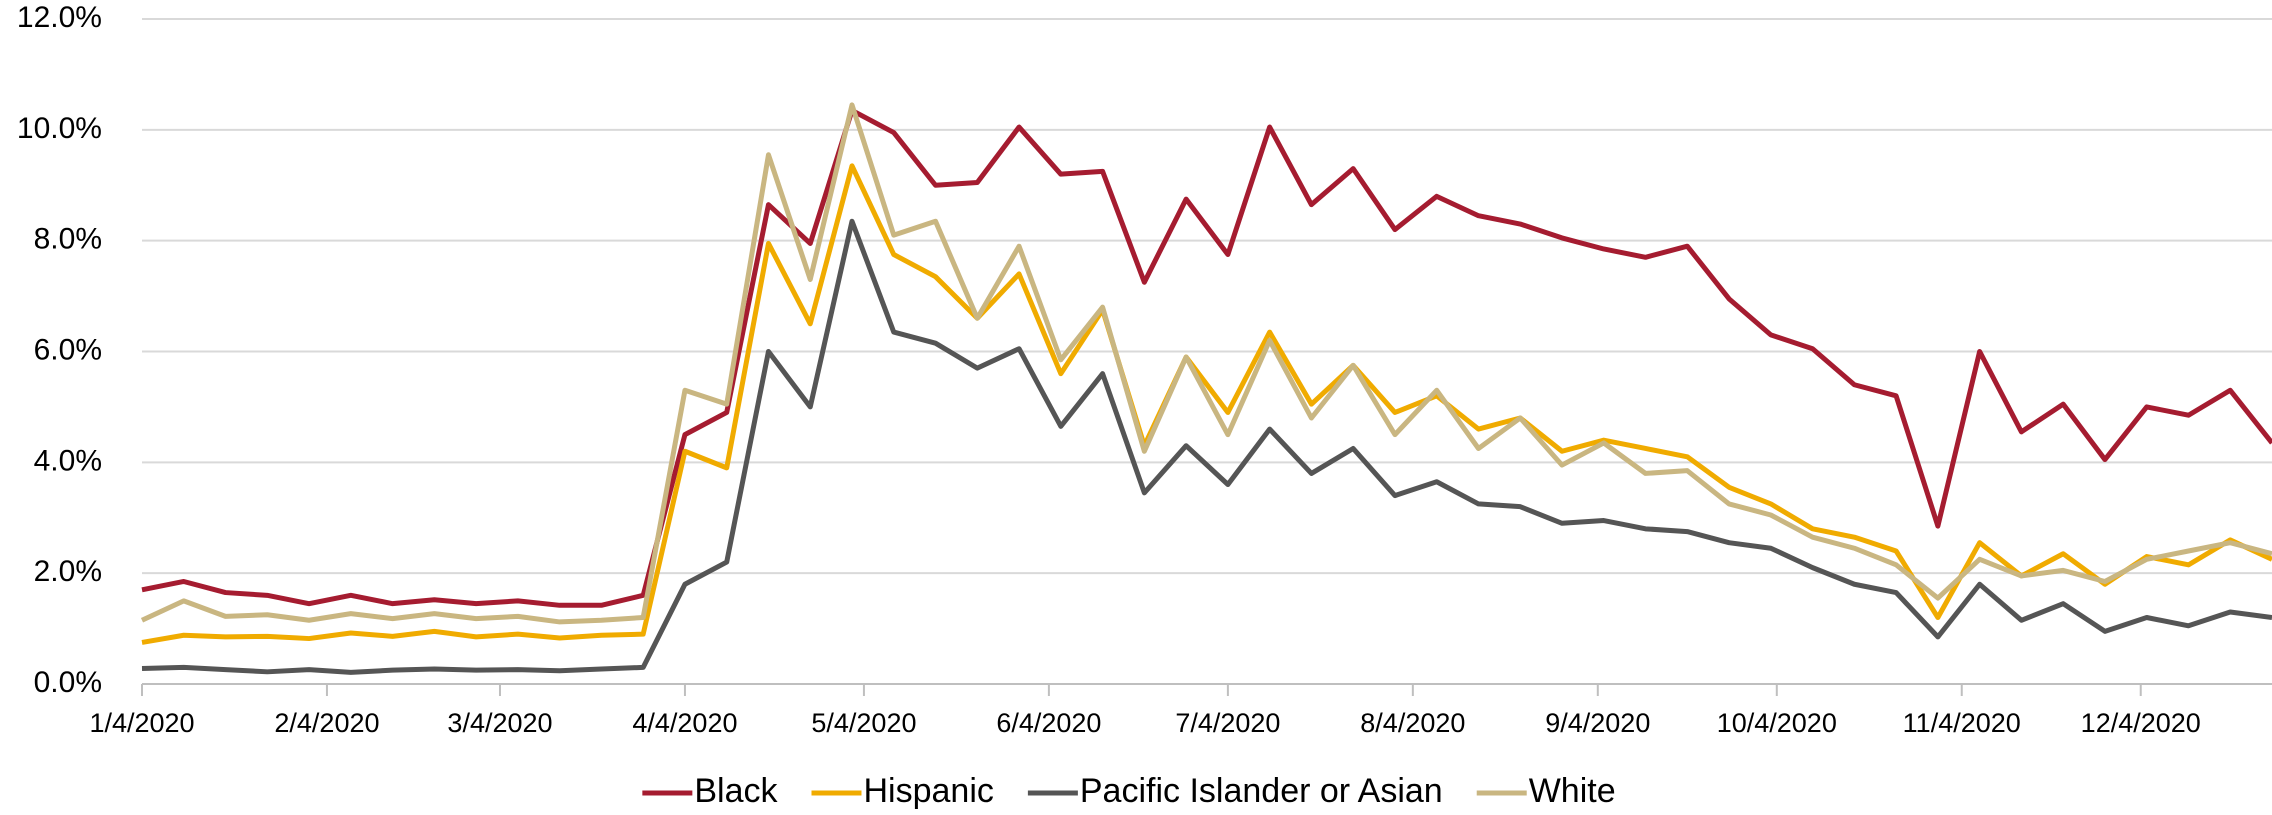 The height and width of the screenshot is (815, 2272). Describe the element at coordinates (1048, 723) in the screenshot. I see `x-tick-label: 6/4/2020` at that location.